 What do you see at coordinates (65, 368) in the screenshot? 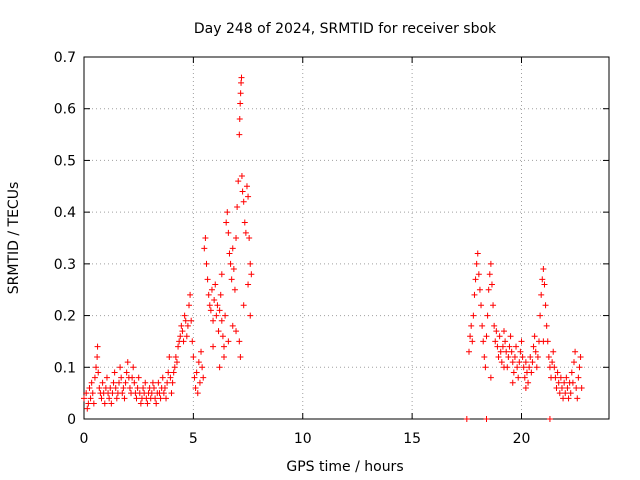
I see `y-tick-label: 0.1` at bounding box center [65, 368].